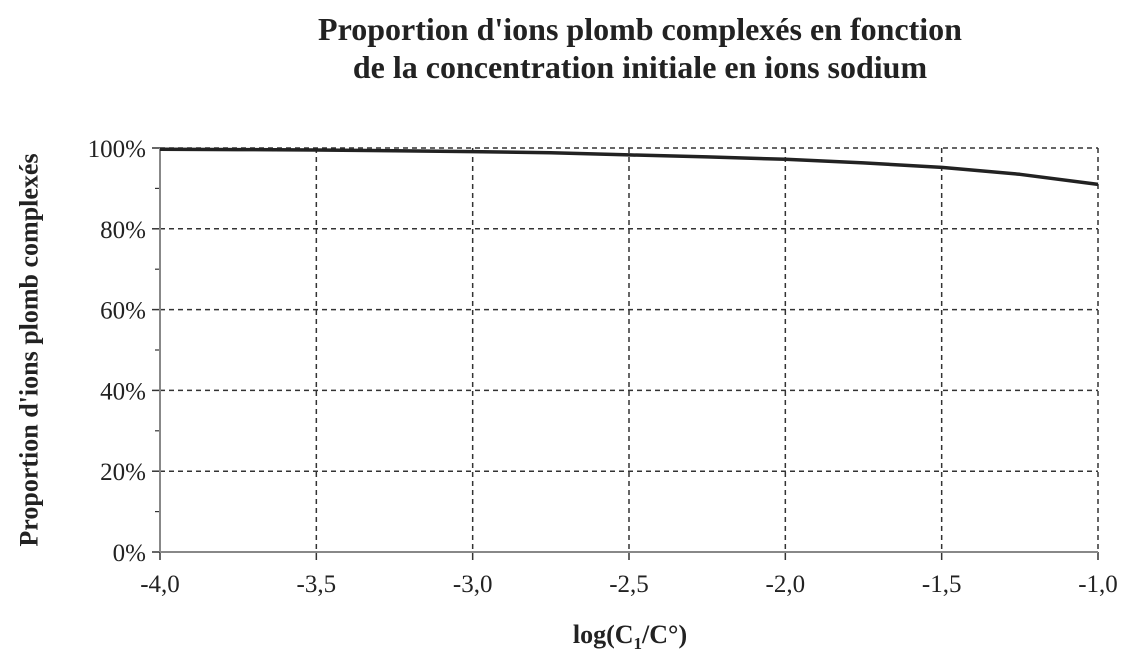  What do you see at coordinates (473, 584) in the screenshot?
I see `x-tick-label: -3,0` at bounding box center [473, 584].